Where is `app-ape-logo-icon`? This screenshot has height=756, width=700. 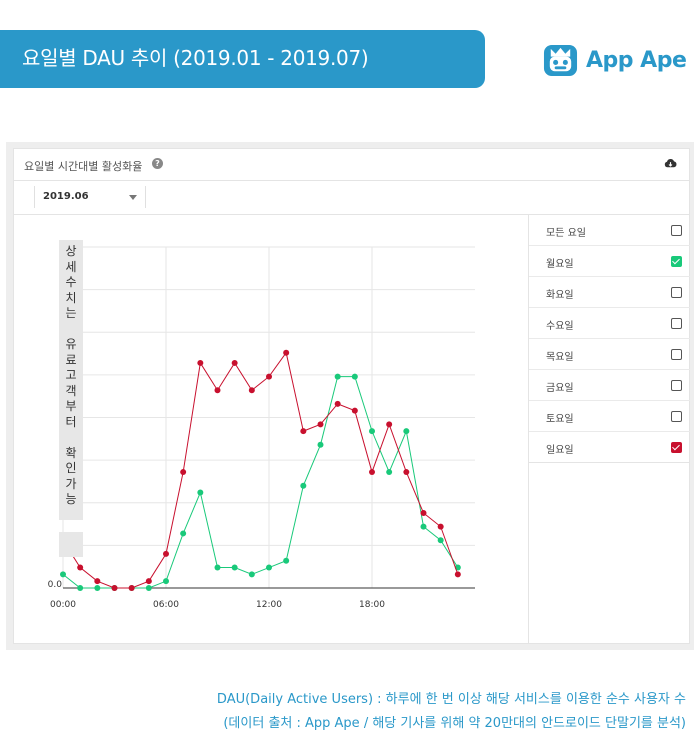
app-ape-logo-icon is located at coordinates (560, 60).